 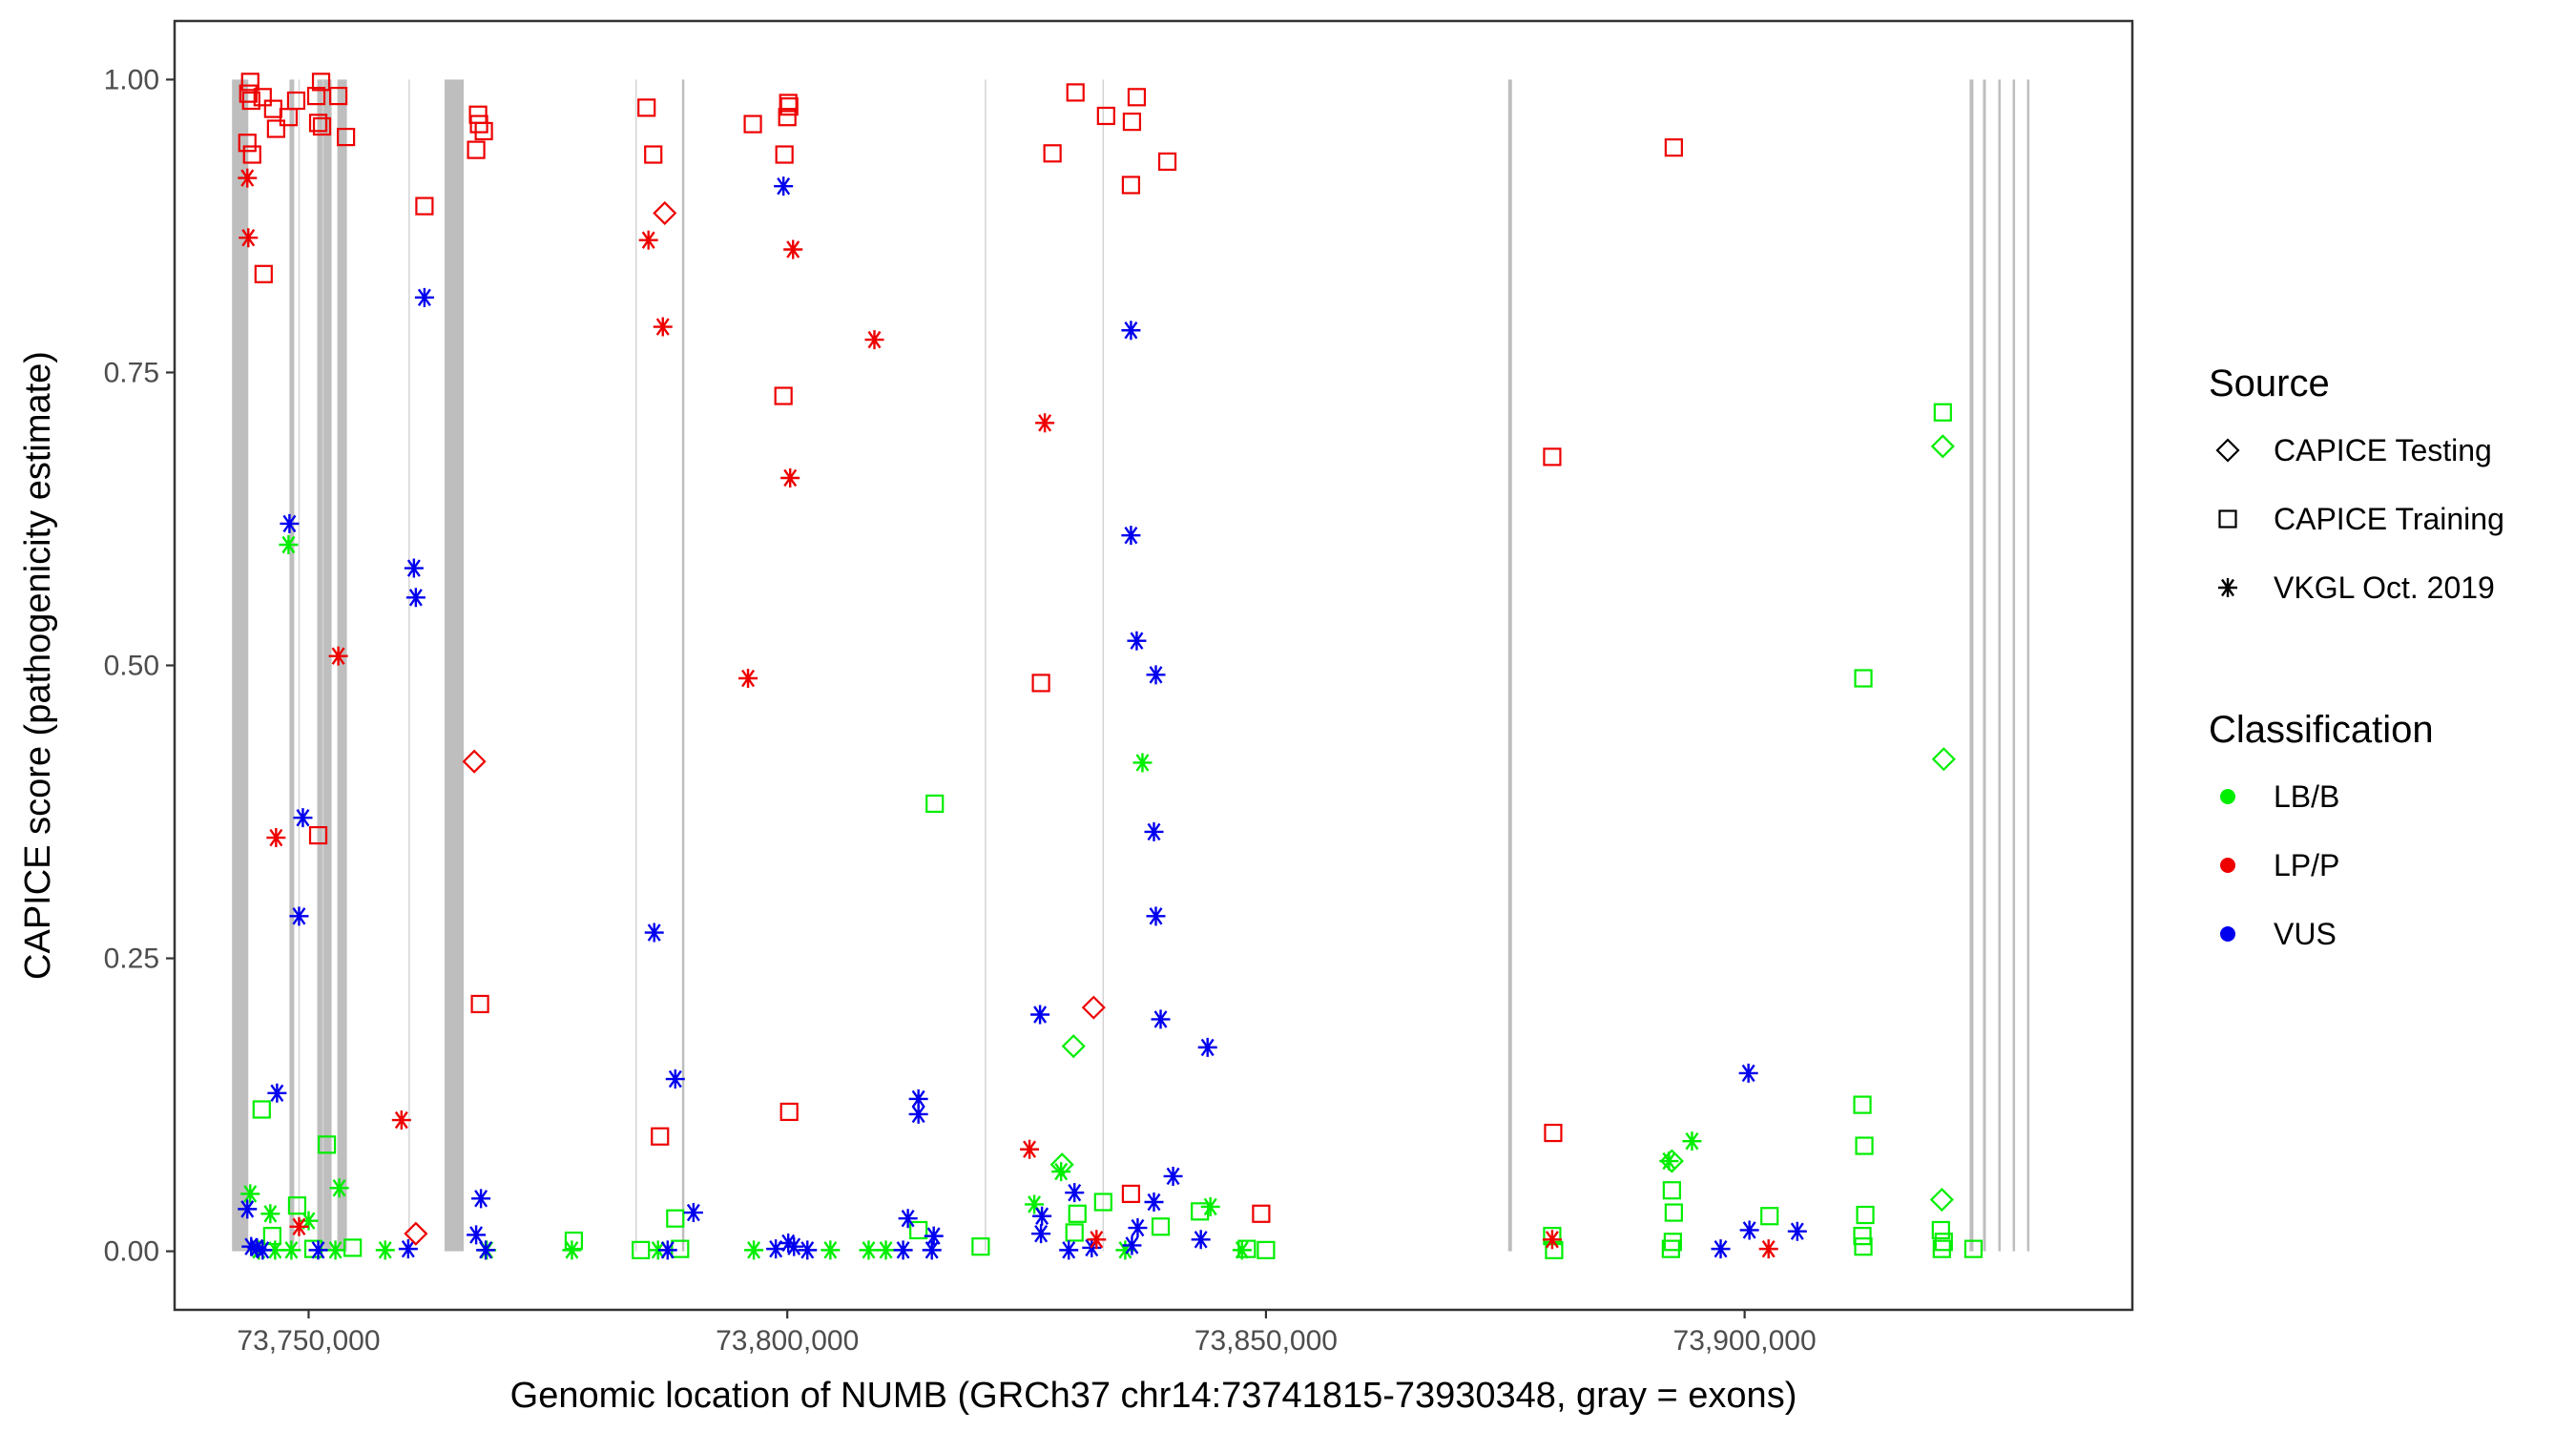 I want to click on legend-label-classification: VUS, so click(x=2305, y=934).